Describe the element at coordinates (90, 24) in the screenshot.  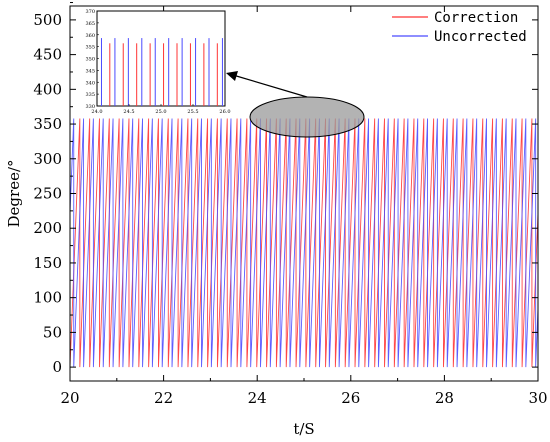
I see `inset-y-tick-label: 365` at that location.